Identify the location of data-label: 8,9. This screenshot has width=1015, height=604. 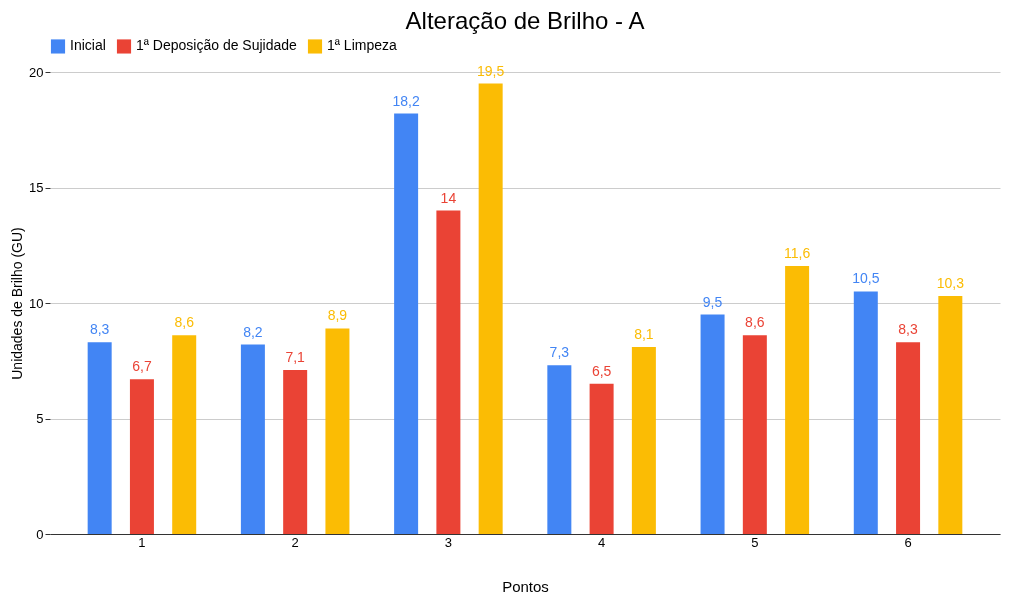
(337, 315).